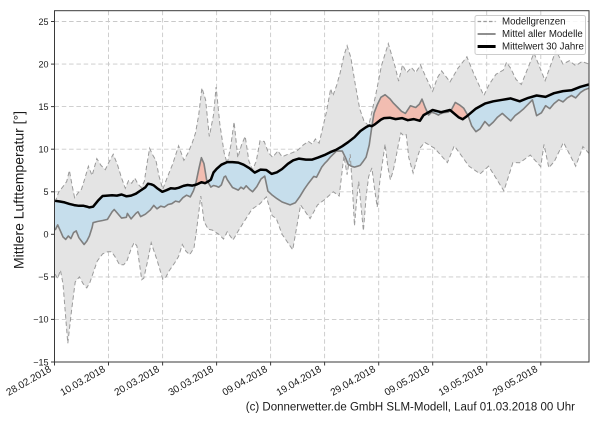 The width and height of the screenshot is (600, 425). What do you see at coordinates (19, 190) in the screenshot?
I see `svg-text: Mittlere Lufttemperatur [°]` at bounding box center [19, 190].